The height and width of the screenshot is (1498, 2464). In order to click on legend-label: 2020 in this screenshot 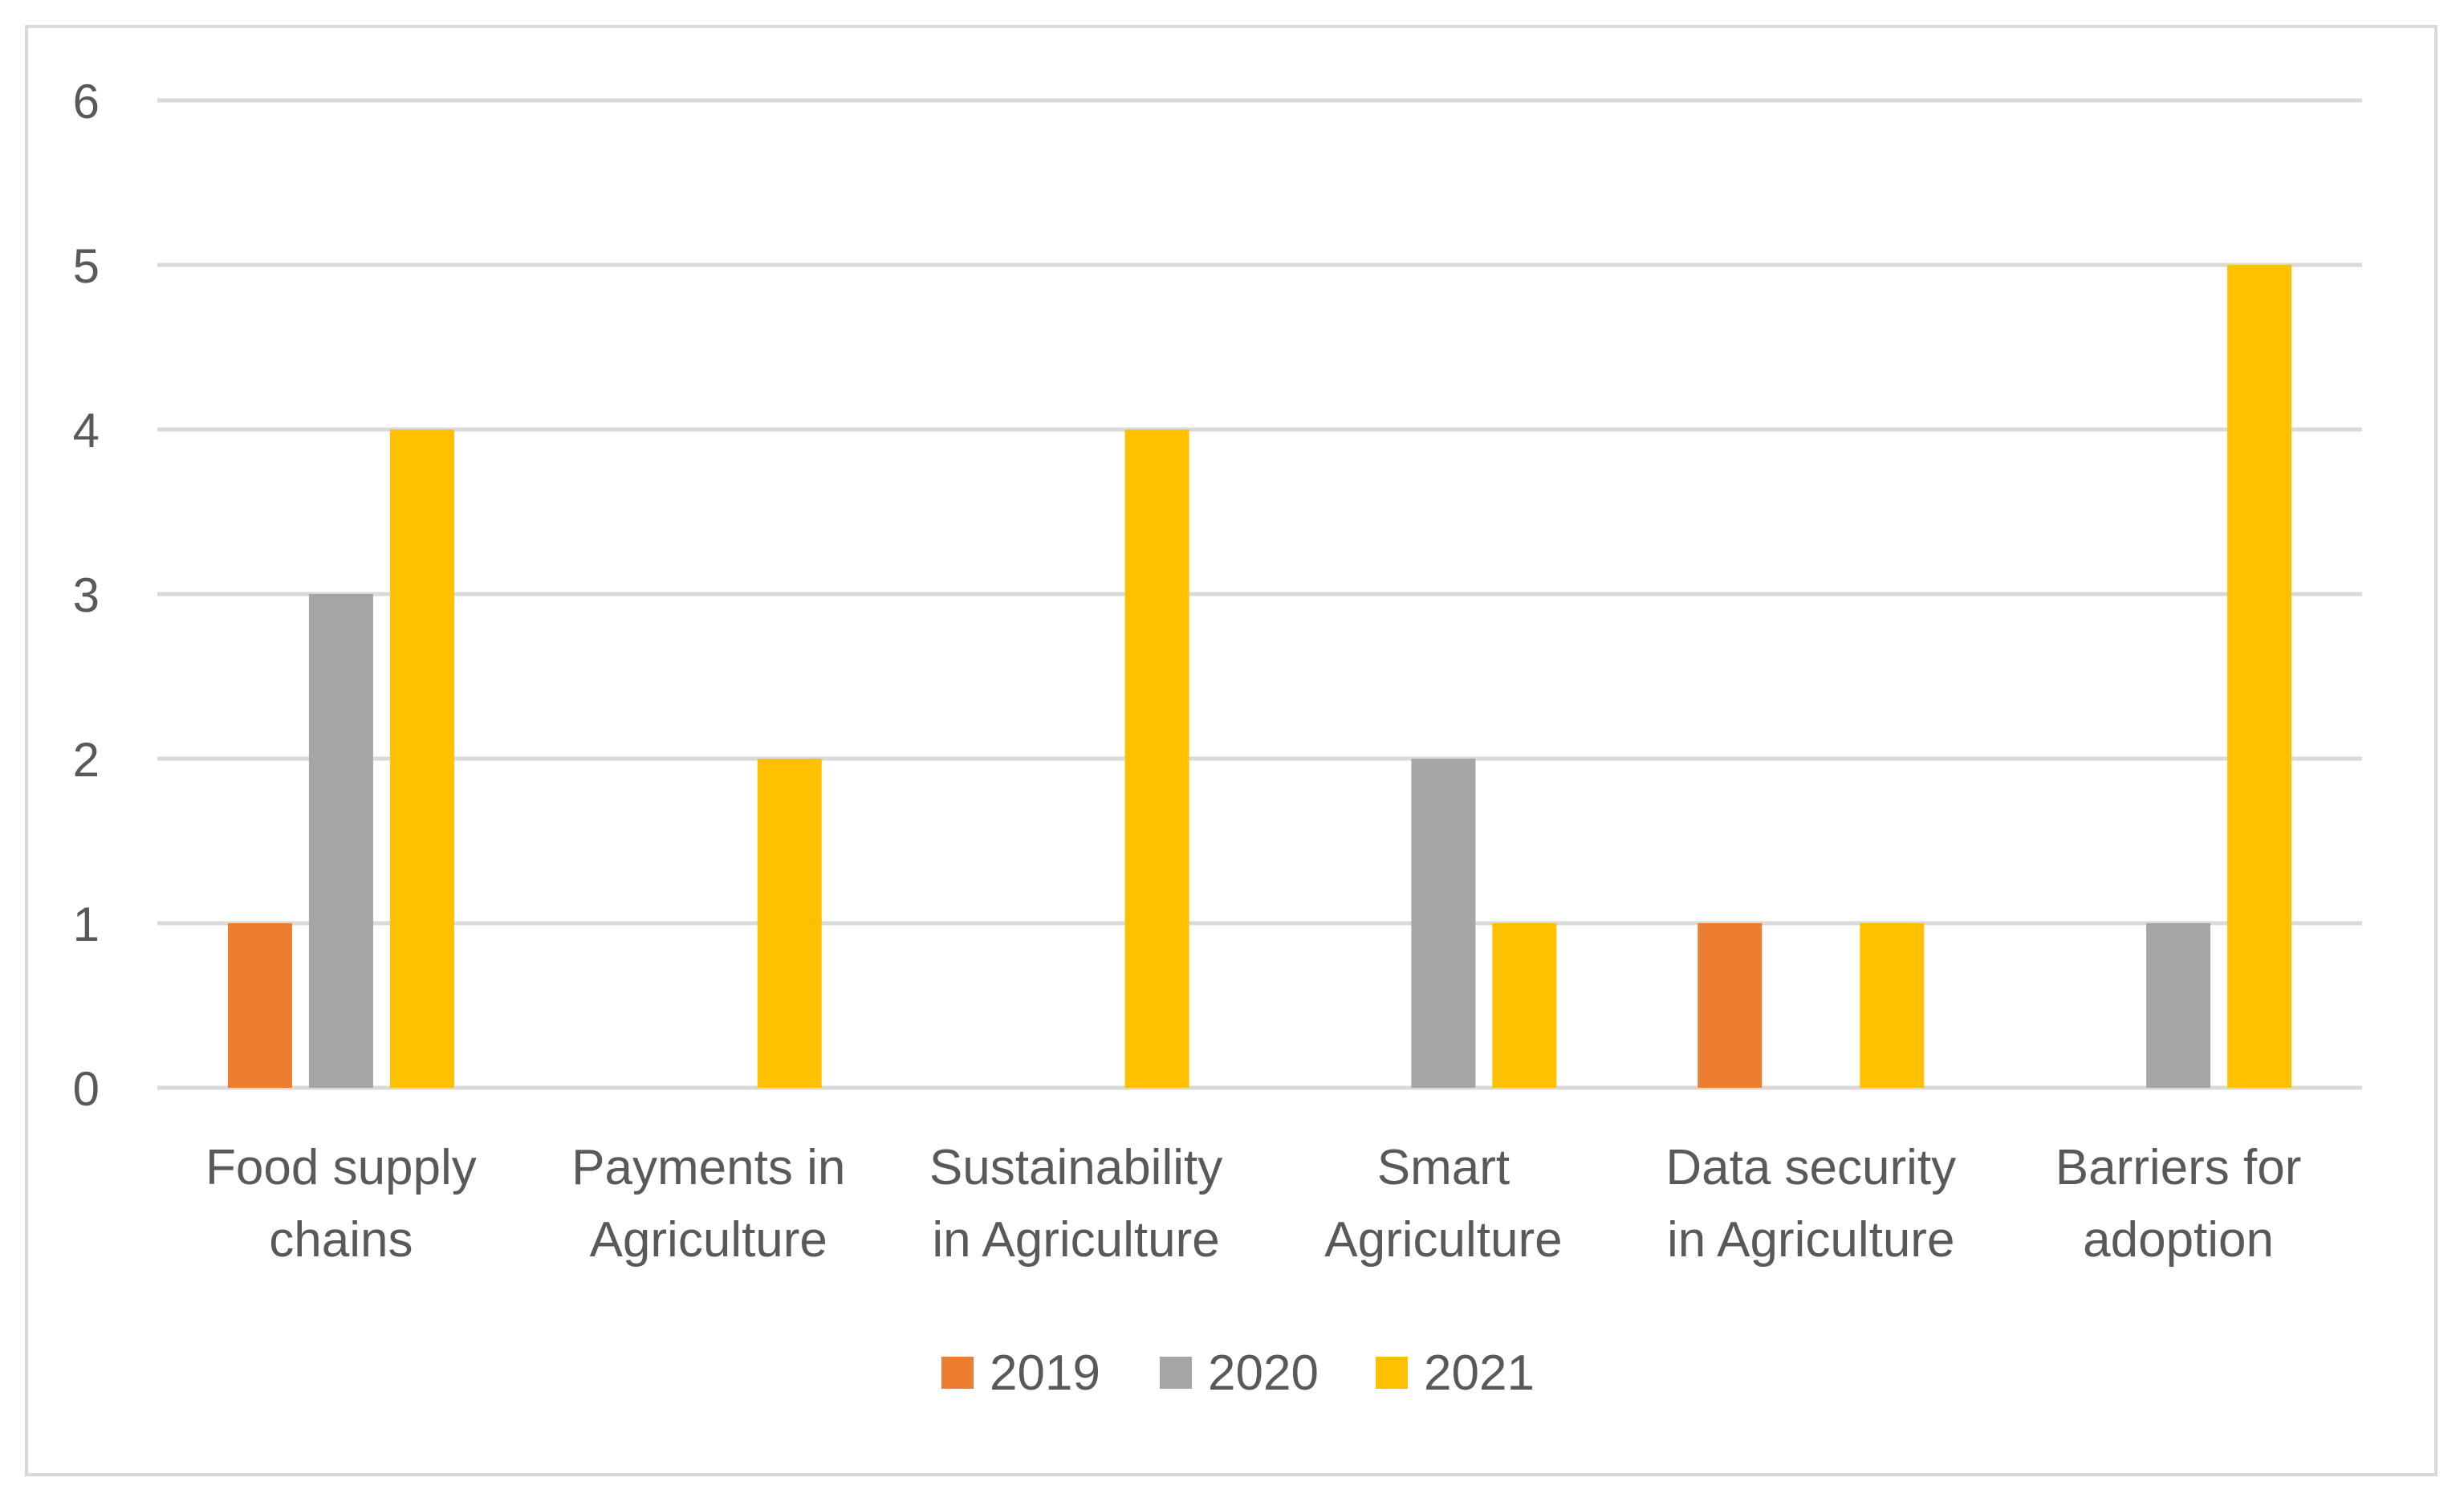, I will do `click(1264, 1373)`.